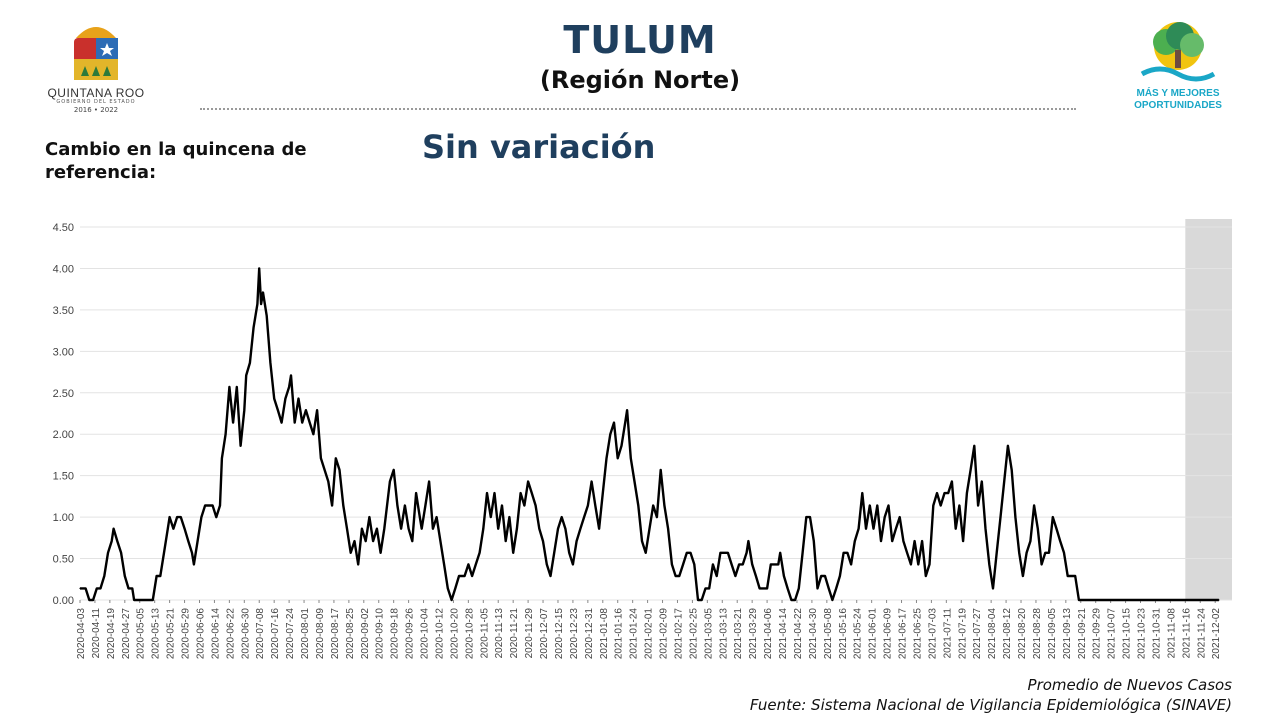 The height and width of the screenshot is (720, 1280). What do you see at coordinates (559, 634) in the screenshot?
I see `x-tick-label: 2020-12-15` at bounding box center [559, 634].